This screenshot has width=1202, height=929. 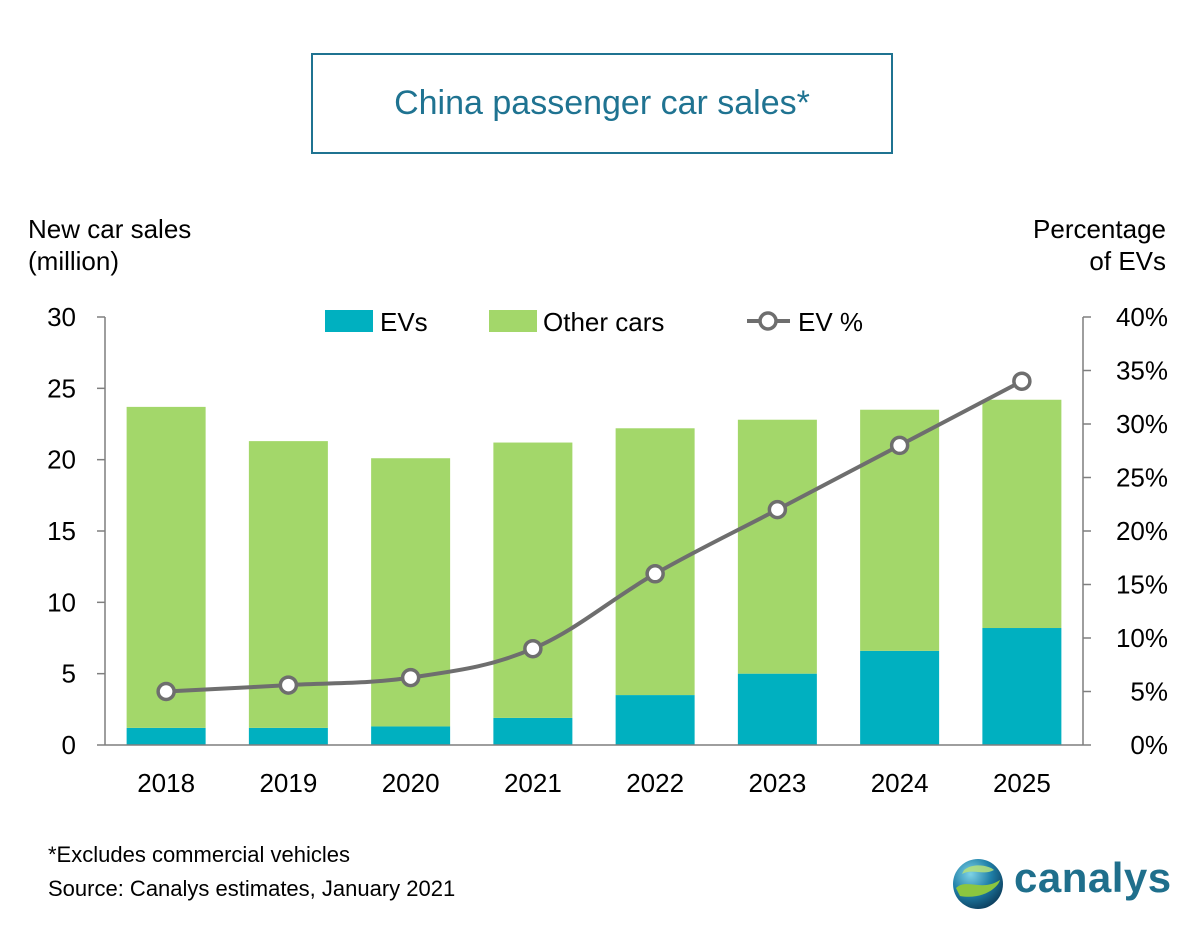 What do you see at coordinates (513, 321) in the screenshot?
I see `legend-swatch-other-cars` at bounding box center [513, 321].